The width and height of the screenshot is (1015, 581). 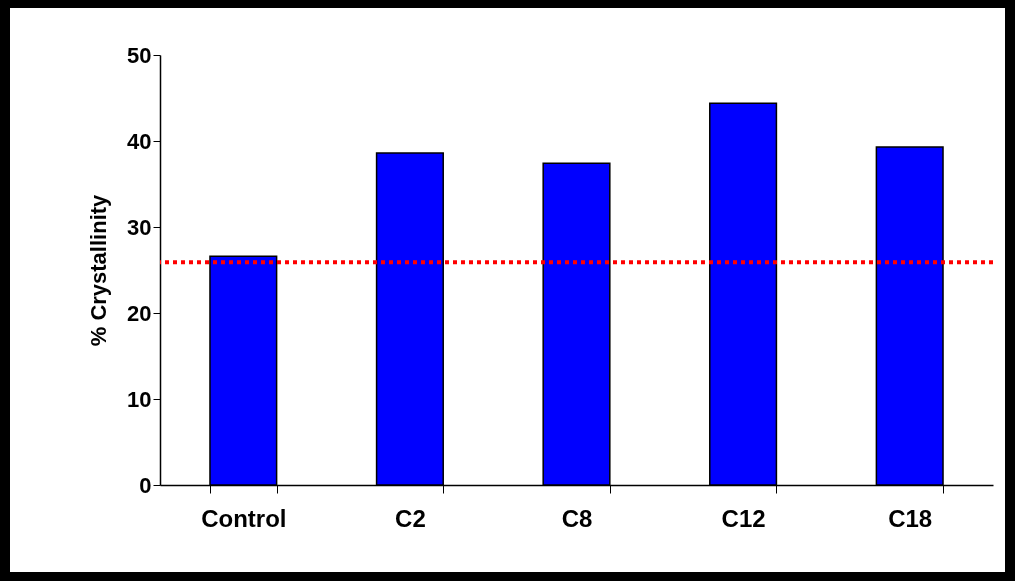 I want to click on y-tick-label: 30, so click(x=139, y=227).